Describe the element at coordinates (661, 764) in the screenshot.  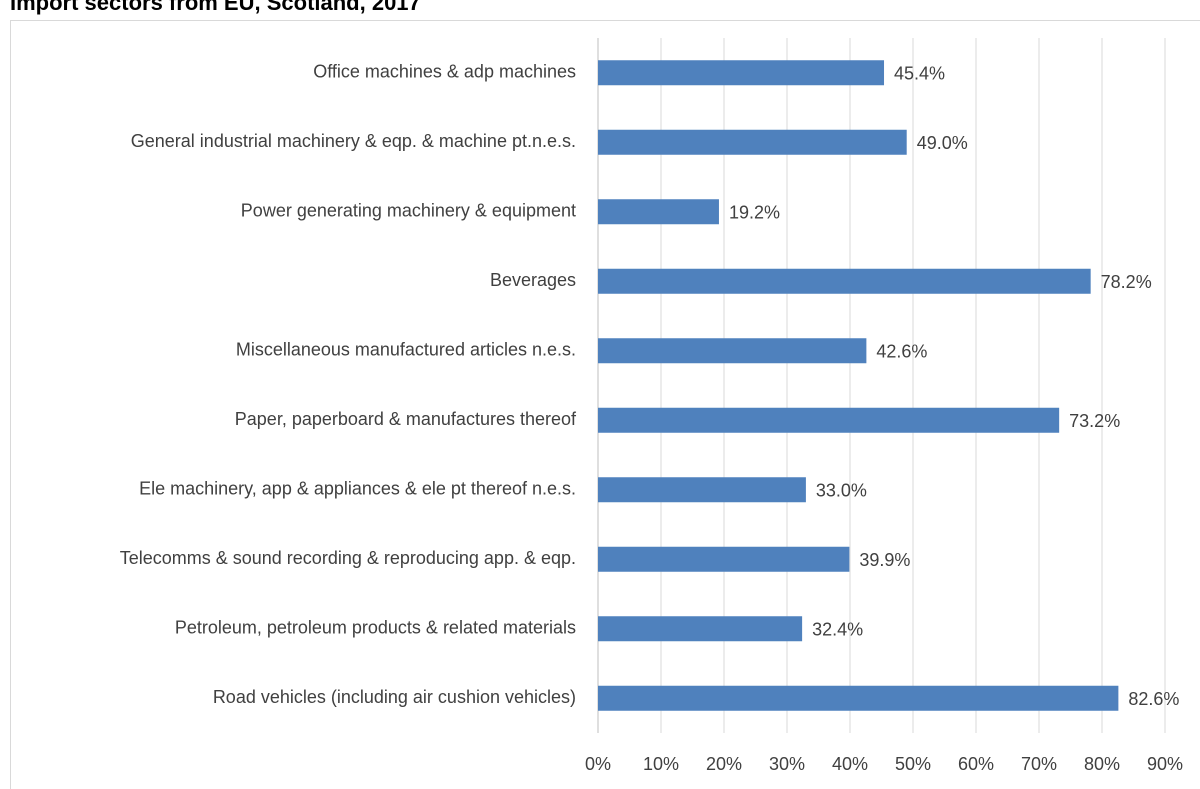
I see `x-tick-label: 10%` at that location.